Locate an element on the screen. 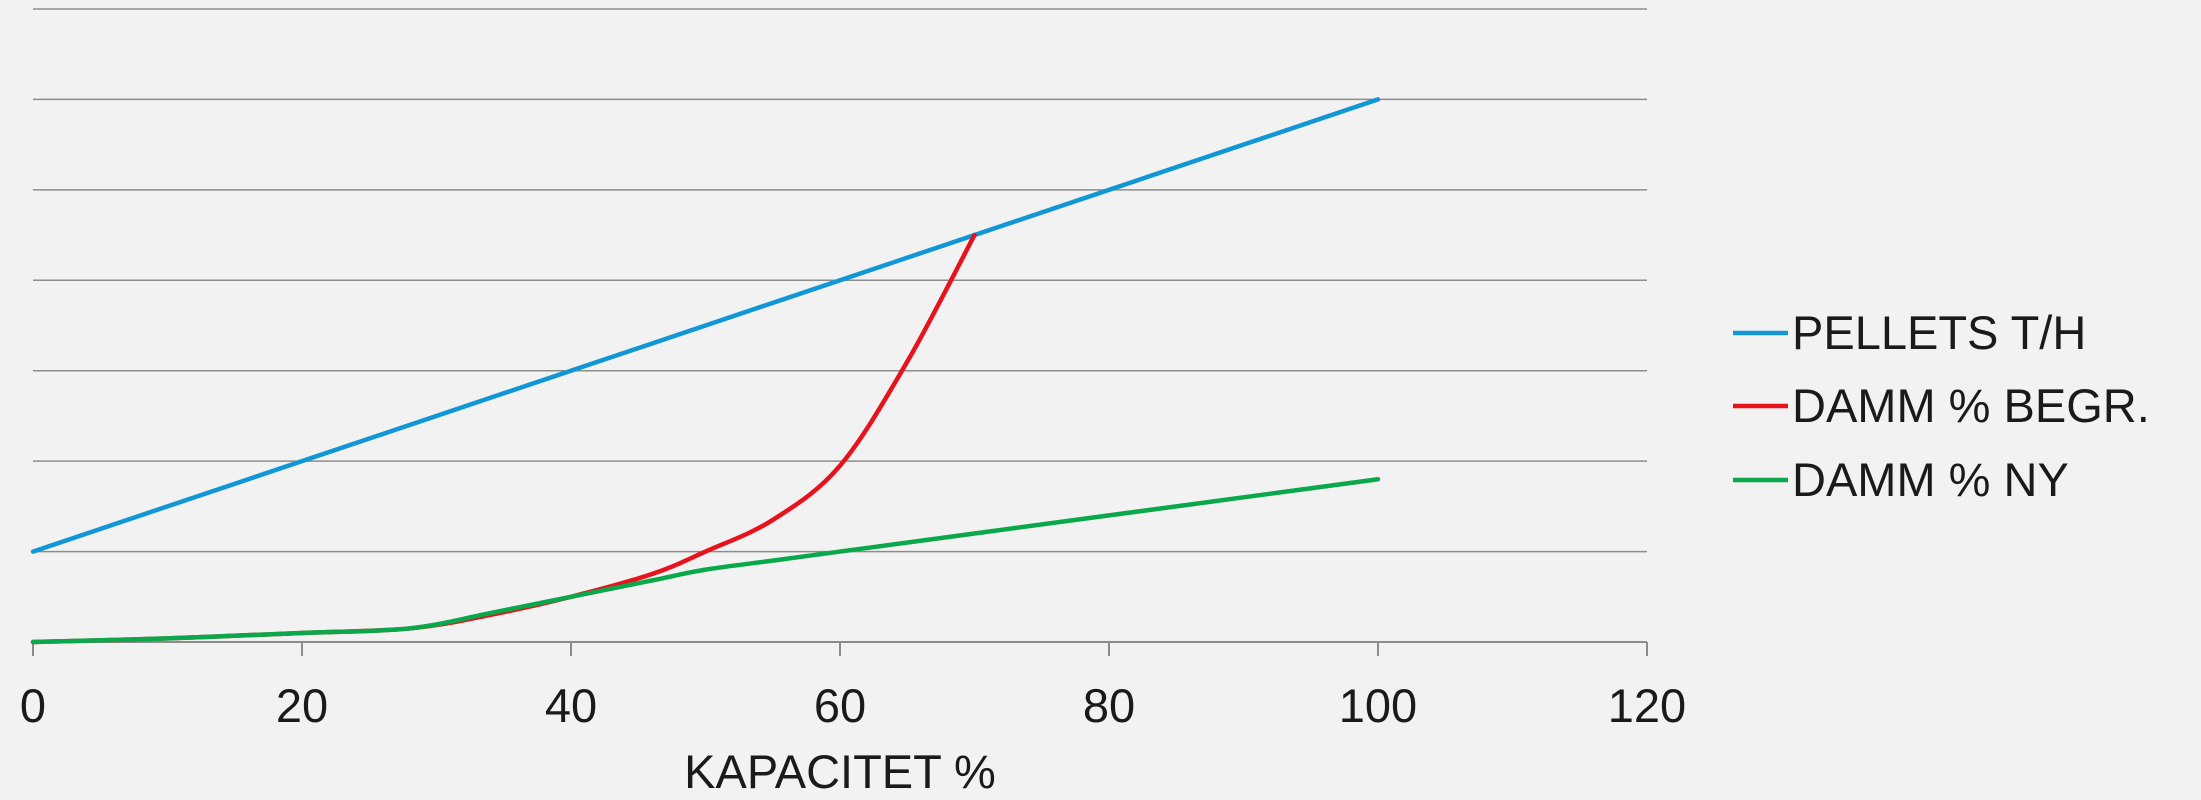 The width and height of the screenshot is (2201, 800). x-tick-label-4: 80 is located at coordinates (1109, 705).